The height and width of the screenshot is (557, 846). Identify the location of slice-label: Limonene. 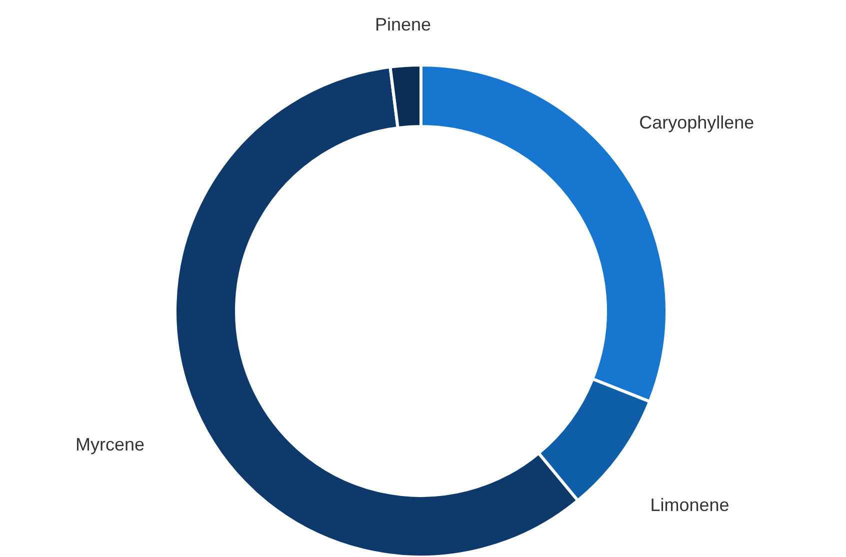
(690, 505).